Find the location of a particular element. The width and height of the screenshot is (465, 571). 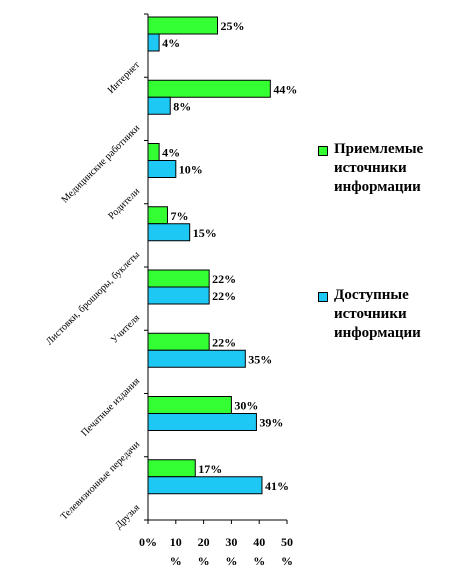

x-tick-label-2: 20% is located at coordinates (204, 551).